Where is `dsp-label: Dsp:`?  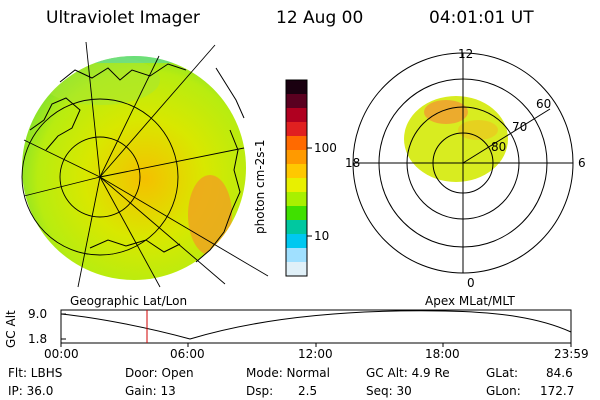
dsp-label: Dsp: is located at coordinates (260, 391).